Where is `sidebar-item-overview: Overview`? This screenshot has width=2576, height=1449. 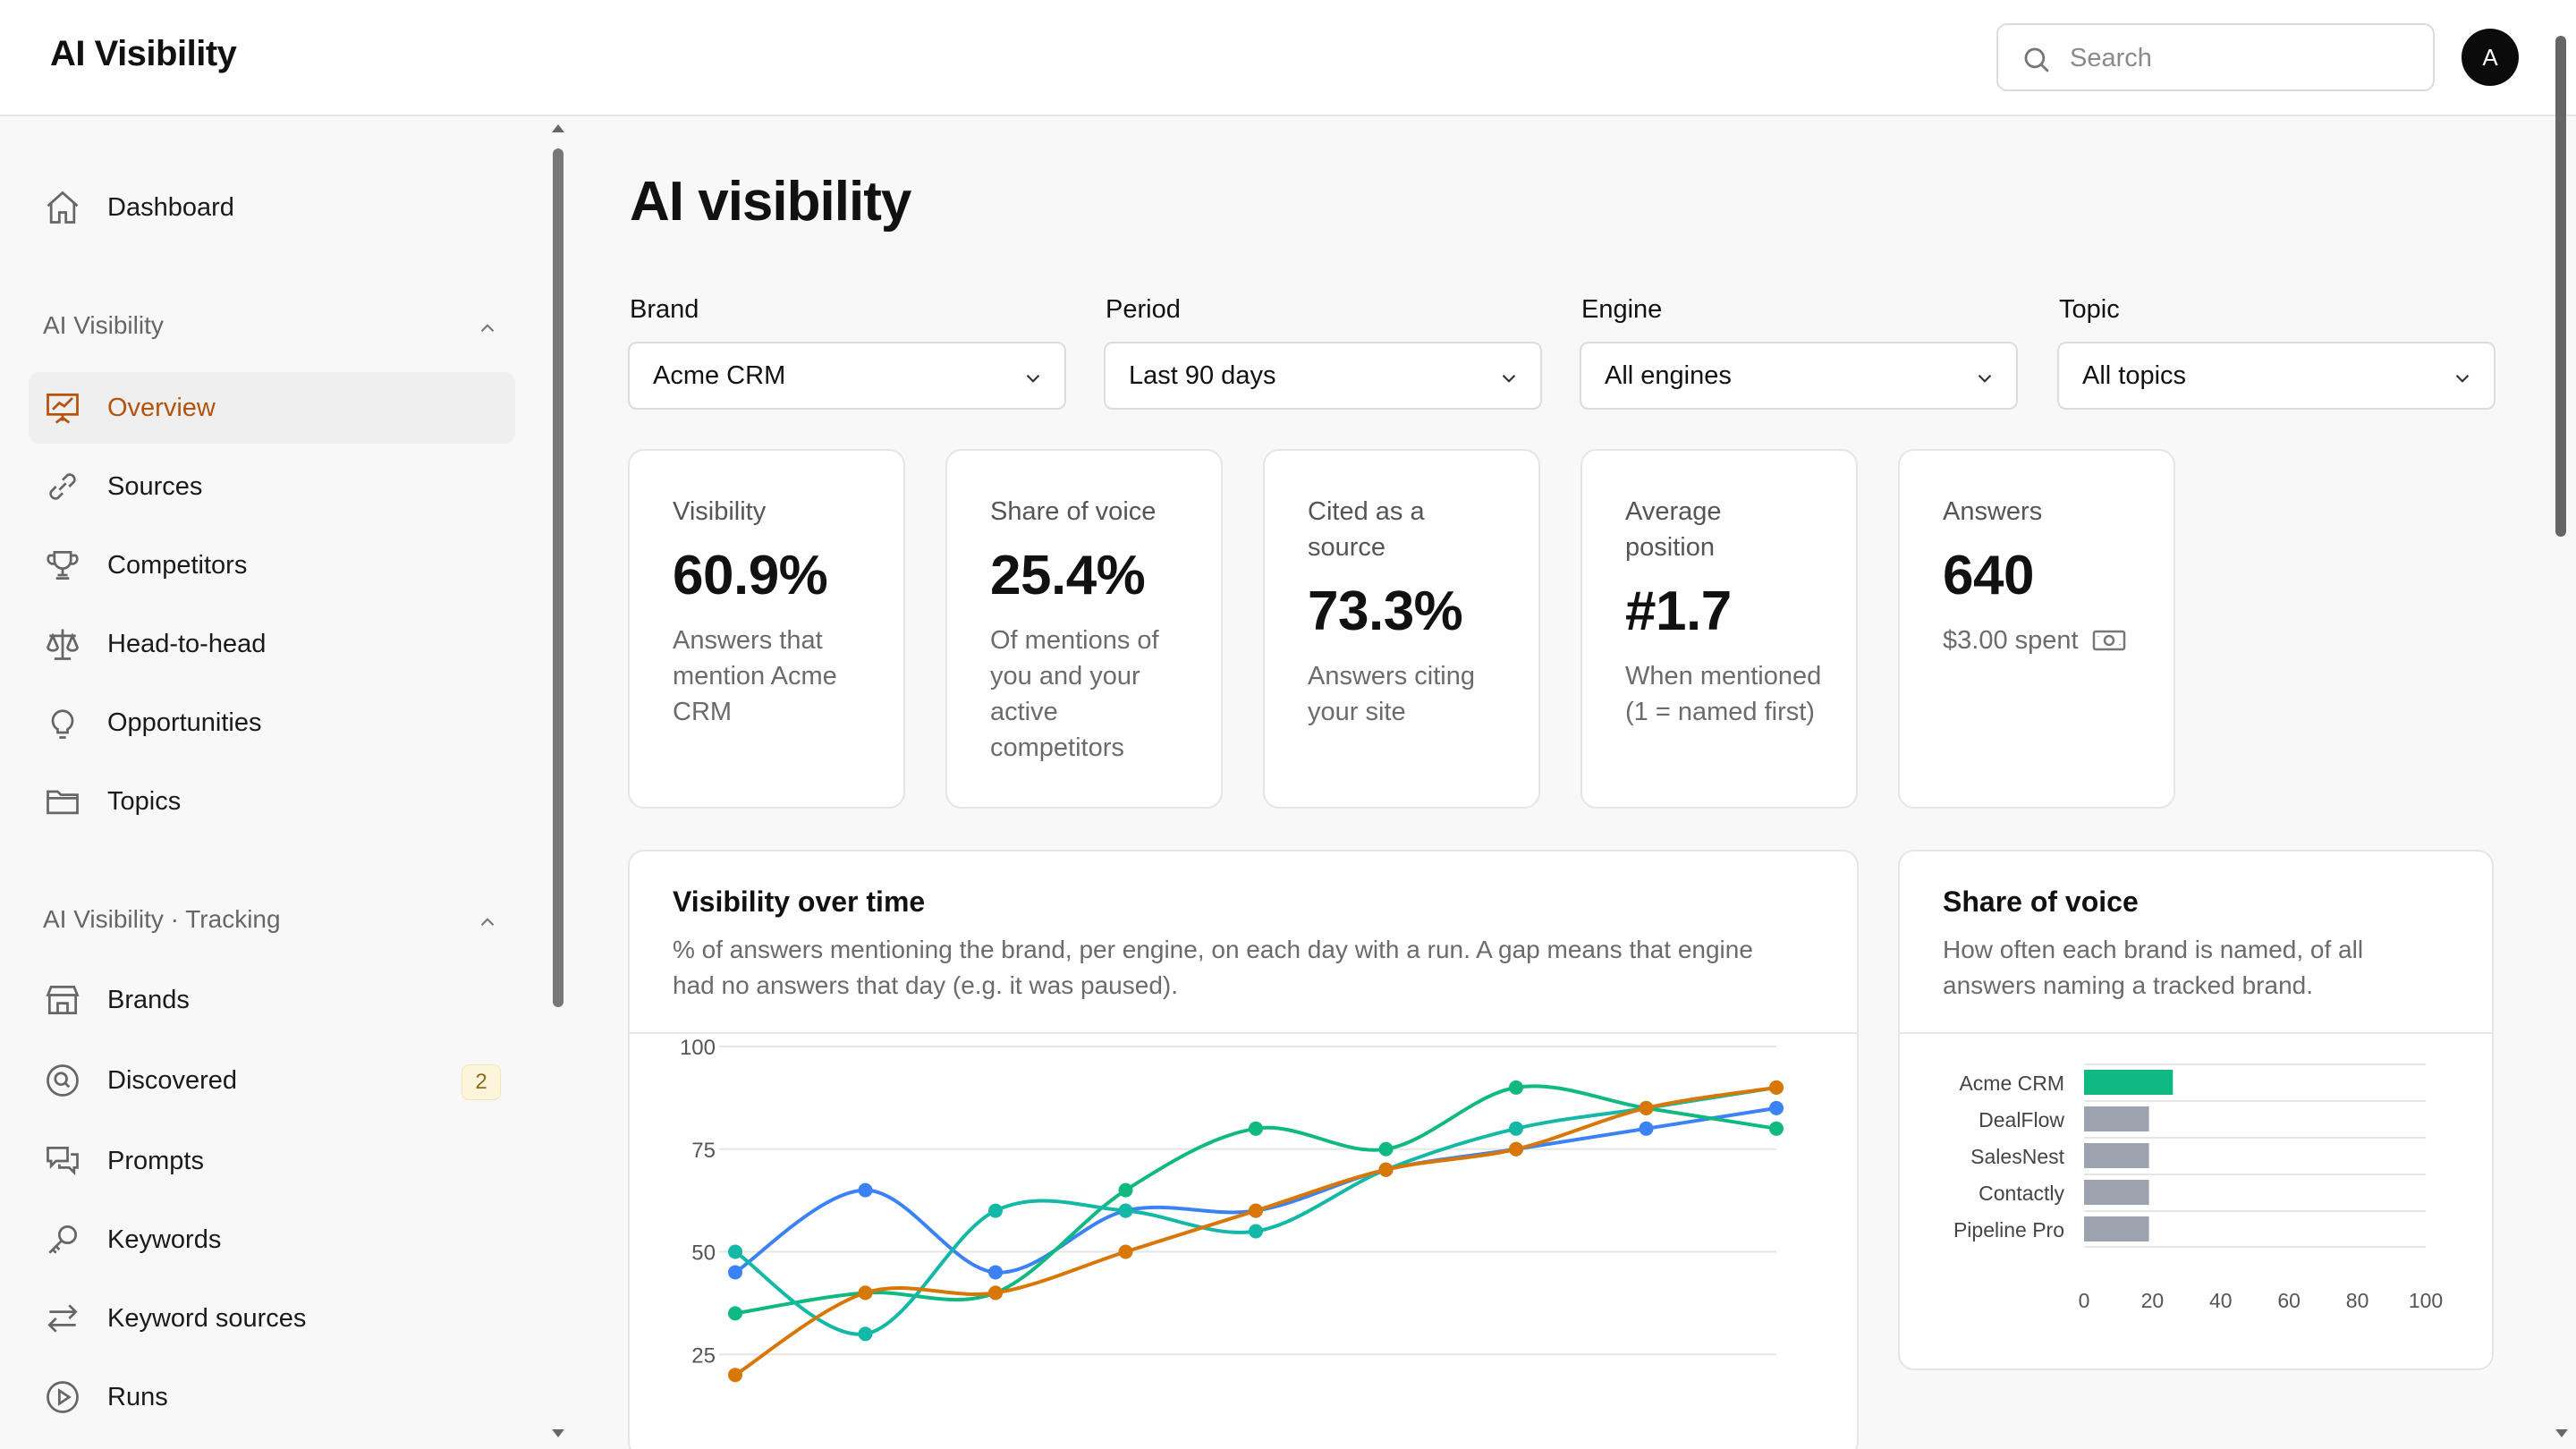
sidebar-item-overview: Overview is located at coordinates (272, 408).